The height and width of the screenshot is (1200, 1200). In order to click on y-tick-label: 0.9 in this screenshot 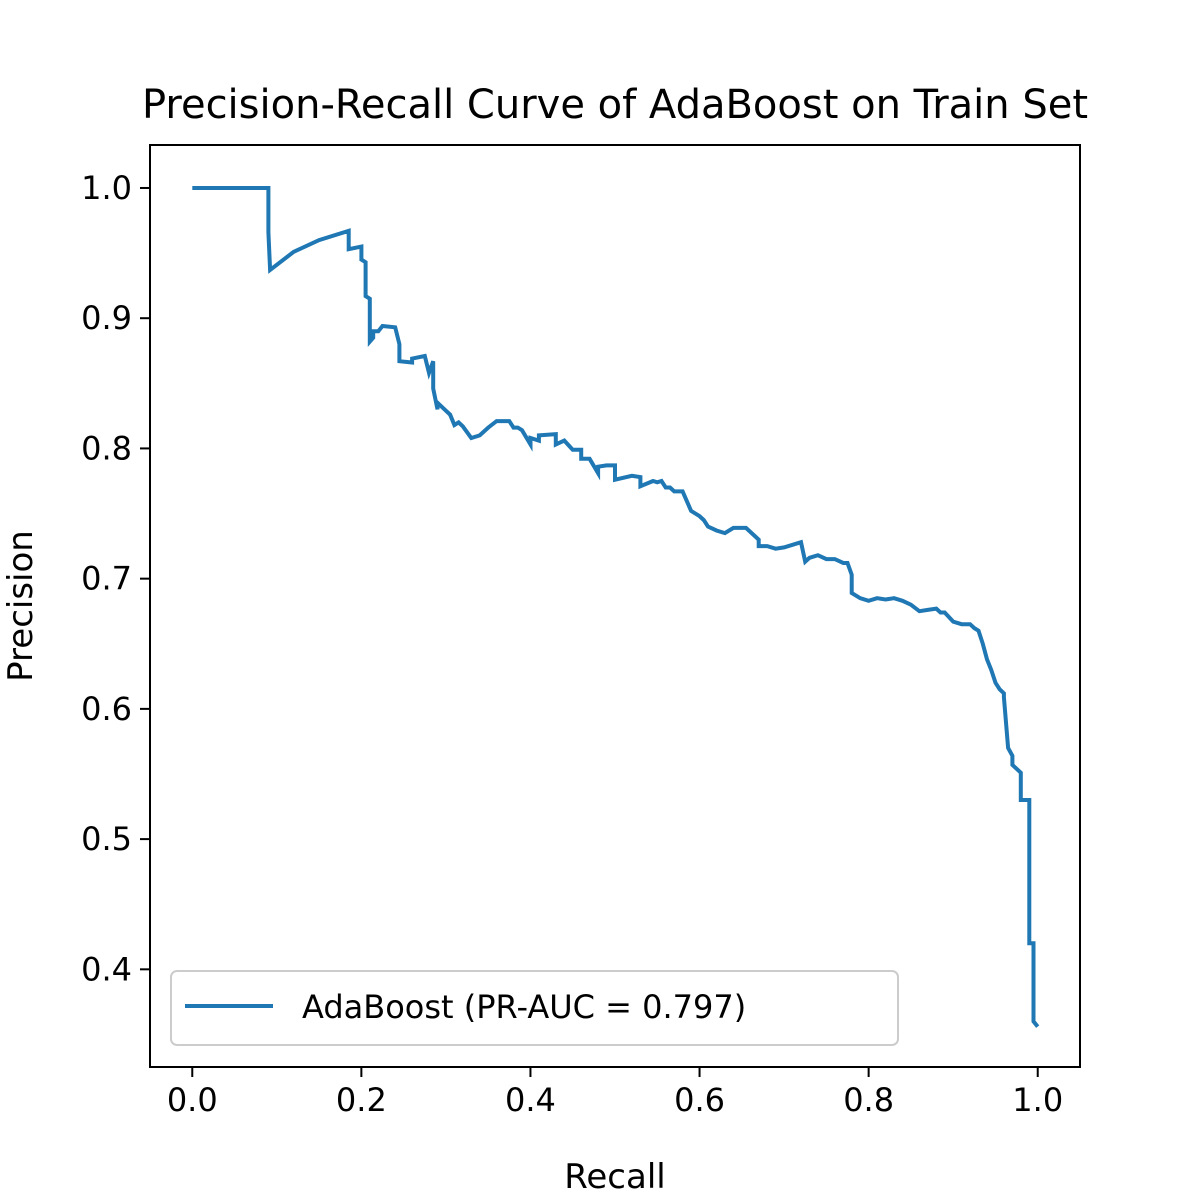, I will do `click(106, 318)`.